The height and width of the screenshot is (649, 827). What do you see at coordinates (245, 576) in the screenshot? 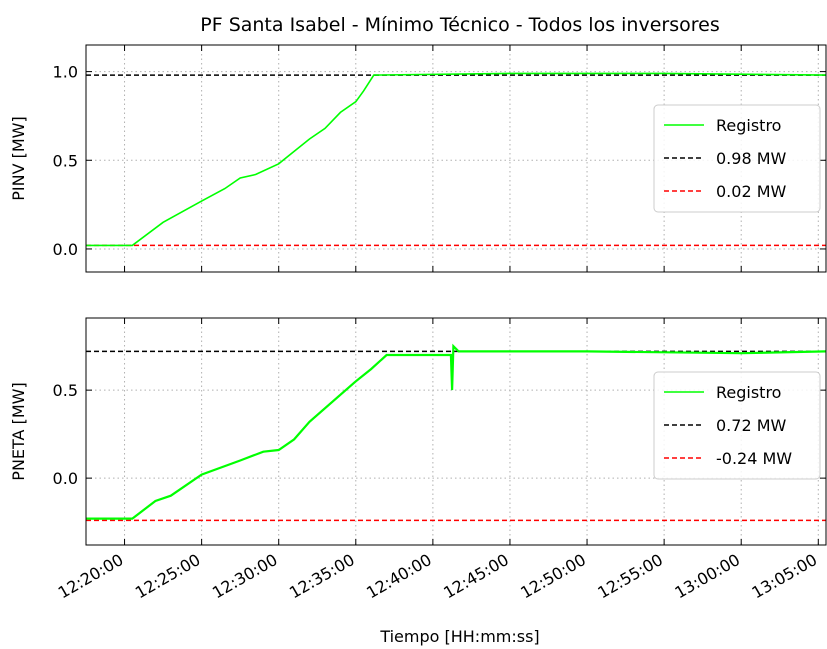
I see `x-tick-label: 12:30:00` at bounding box center [245, 576].